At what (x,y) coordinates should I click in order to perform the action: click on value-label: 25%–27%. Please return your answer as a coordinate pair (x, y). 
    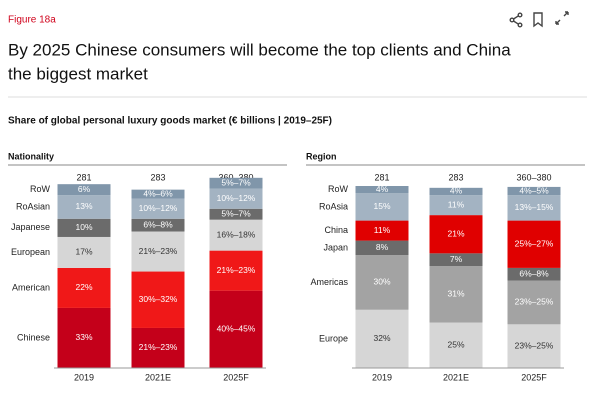
    Looking at the image, I should click on (534, 243).